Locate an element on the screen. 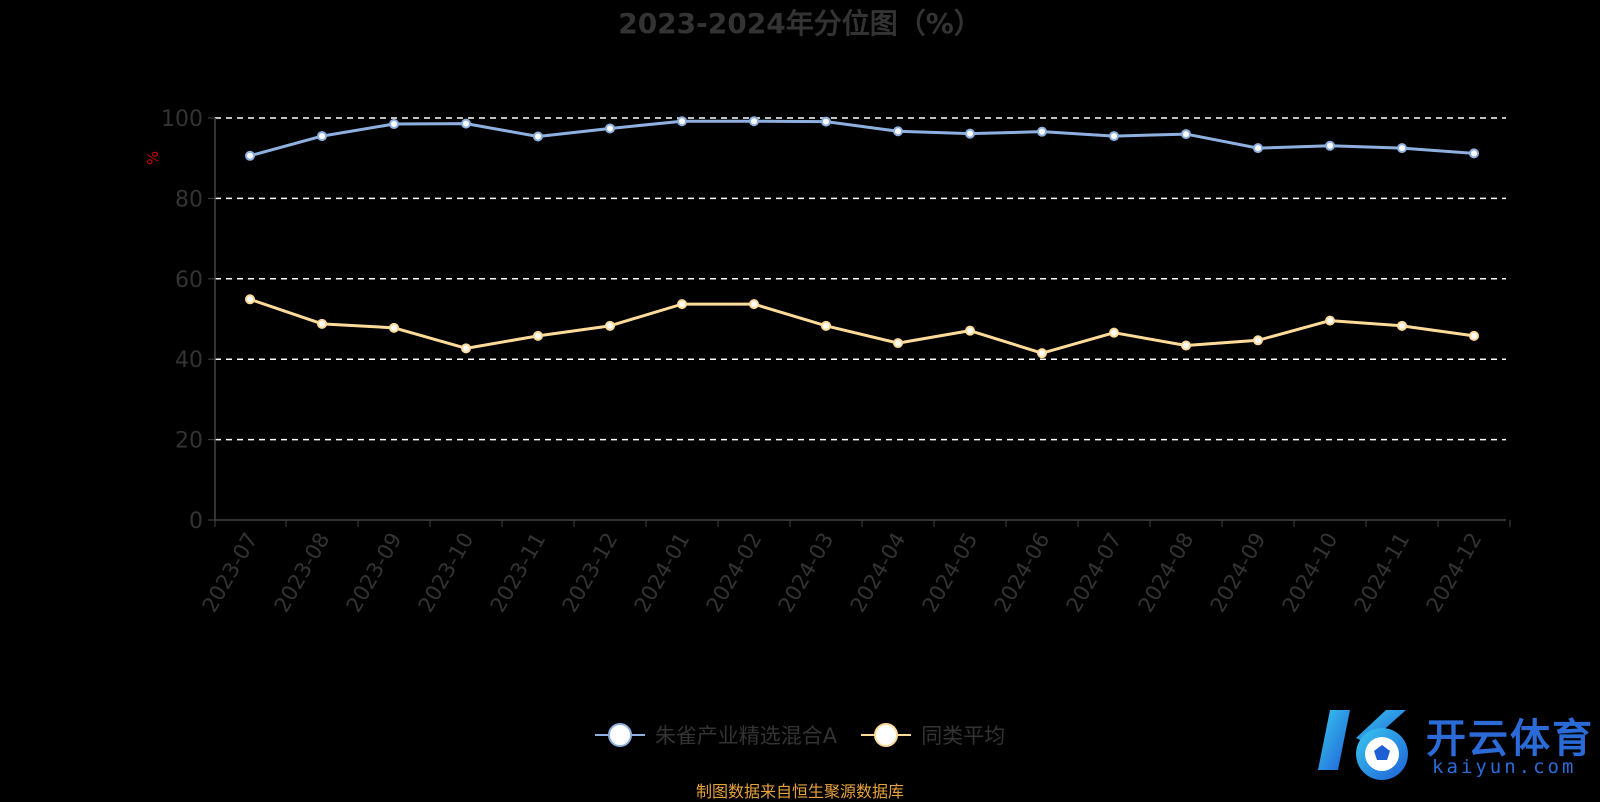 The height and width of the screenshot is (802, 1600). y-axis-label: % is located at coordinates (153, 158).